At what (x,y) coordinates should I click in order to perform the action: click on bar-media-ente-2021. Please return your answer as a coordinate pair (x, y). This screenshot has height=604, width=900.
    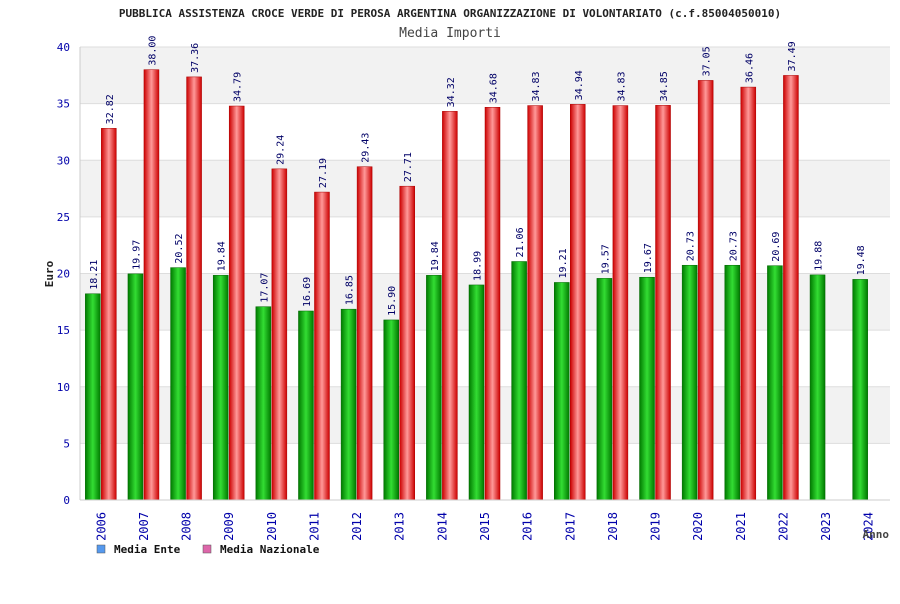
    Looking at the image, I should click on (732, 382).